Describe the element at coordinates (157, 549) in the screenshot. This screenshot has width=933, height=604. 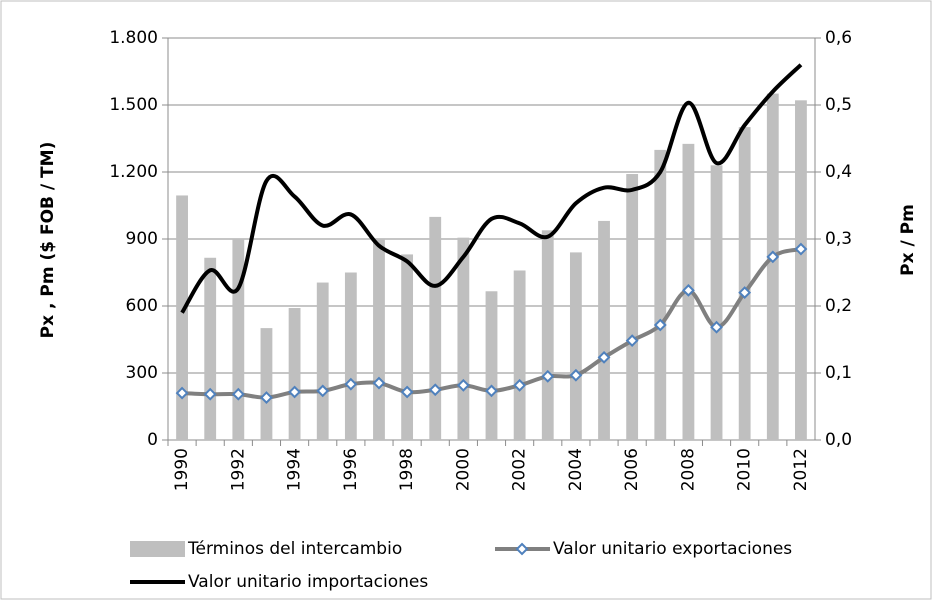
I see `legend-swatch` at that location.